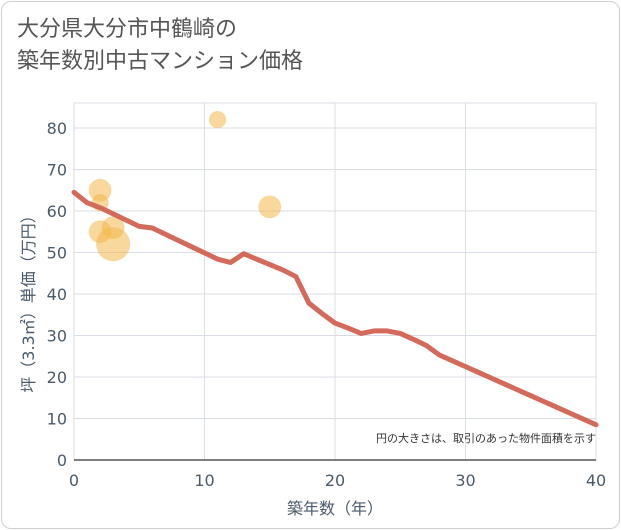 The width and height of the screenshot is (621, 530). What do you see at coordinates (185, 186) in the screenshot?
I see `bubble-series` at bounding box center [185, 186].